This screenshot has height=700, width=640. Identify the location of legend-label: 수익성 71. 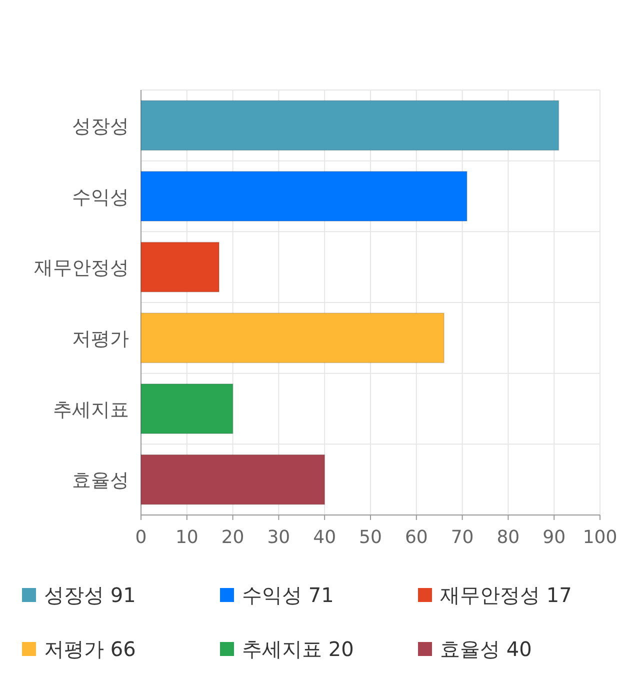
(288, 595).